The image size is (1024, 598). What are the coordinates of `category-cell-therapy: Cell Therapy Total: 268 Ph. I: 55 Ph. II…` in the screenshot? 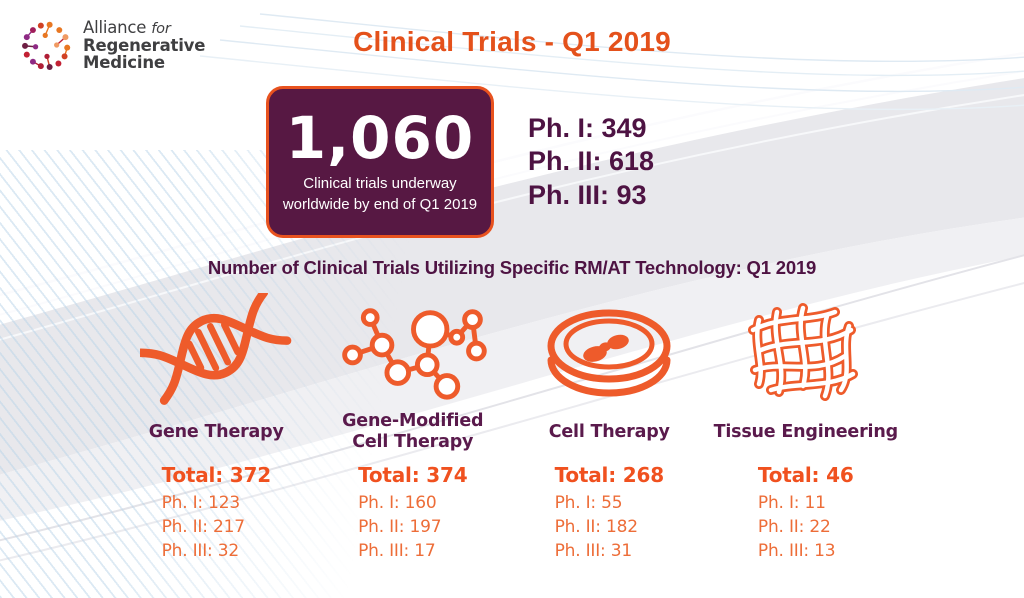 It's located at (609, 426).